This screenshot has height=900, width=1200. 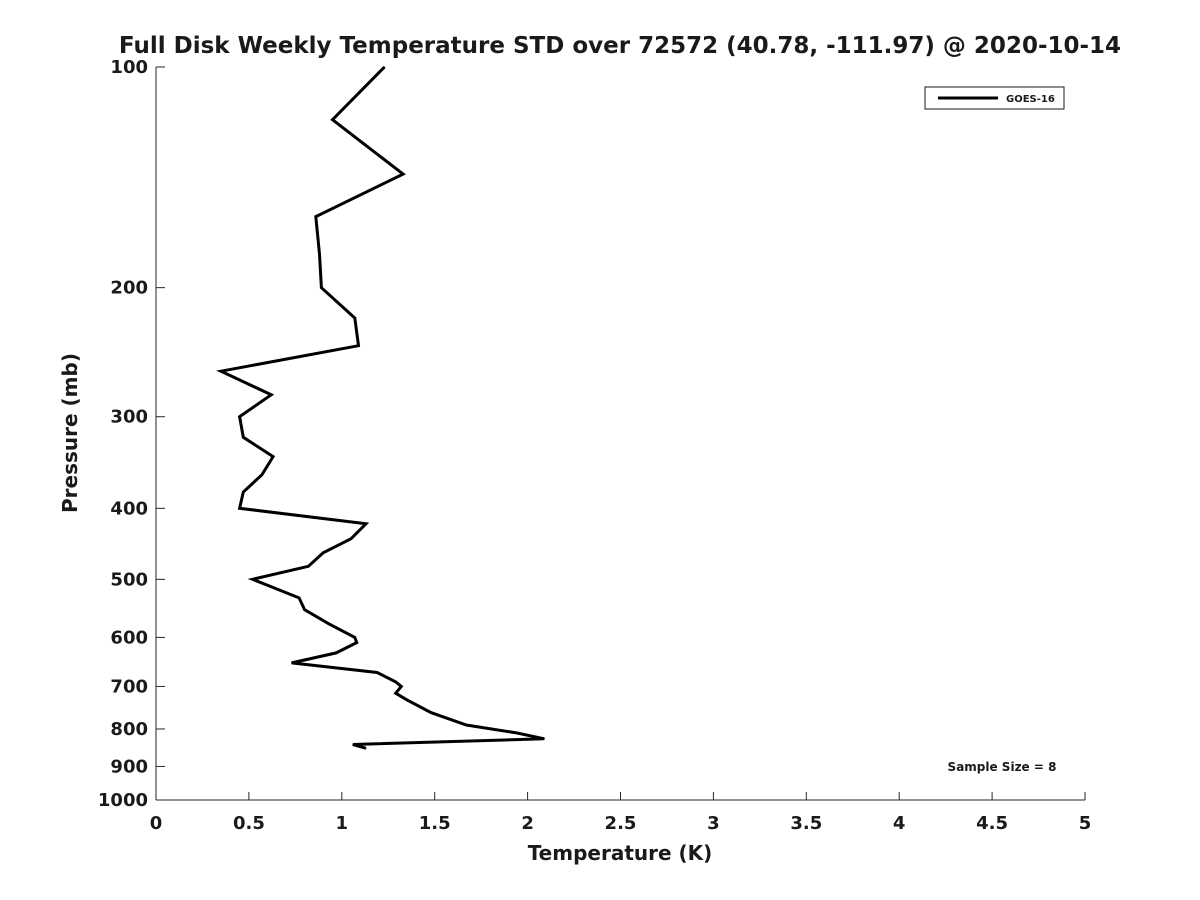 What do you see at coordinates (156, 823) in the screenshot?
I see `x-tick-label: 0` at bounding box center [156, 823].